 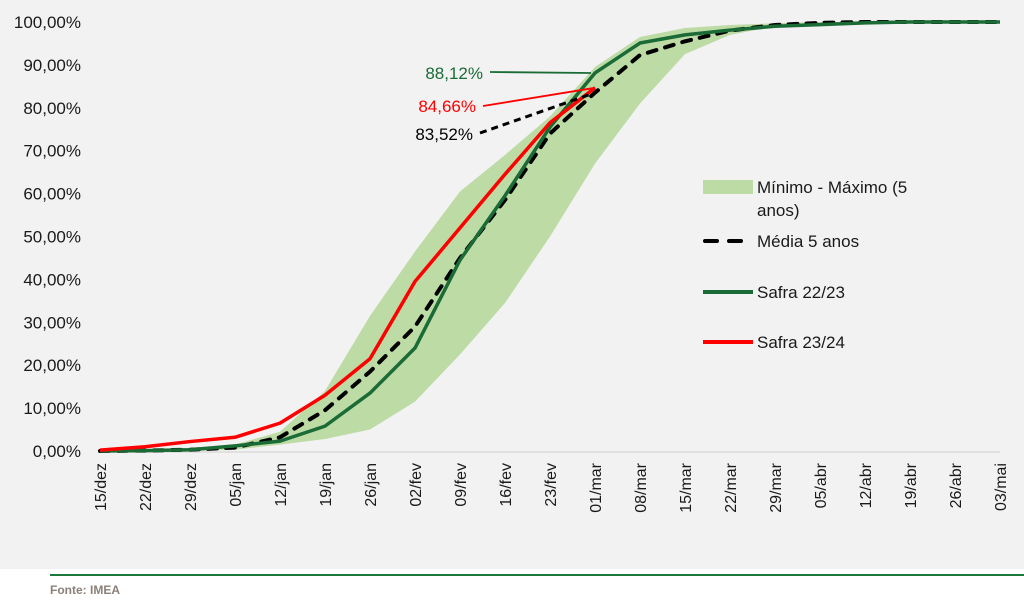 I want to click on y-tick-label: 50,00%, so click(x=52, y=237).